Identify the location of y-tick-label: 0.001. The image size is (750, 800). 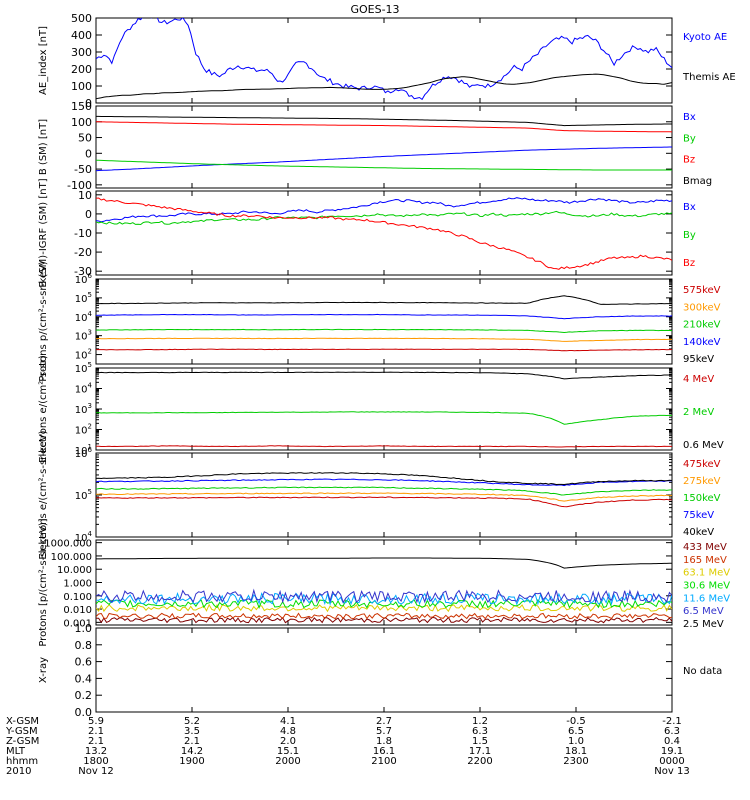
(77, 623).